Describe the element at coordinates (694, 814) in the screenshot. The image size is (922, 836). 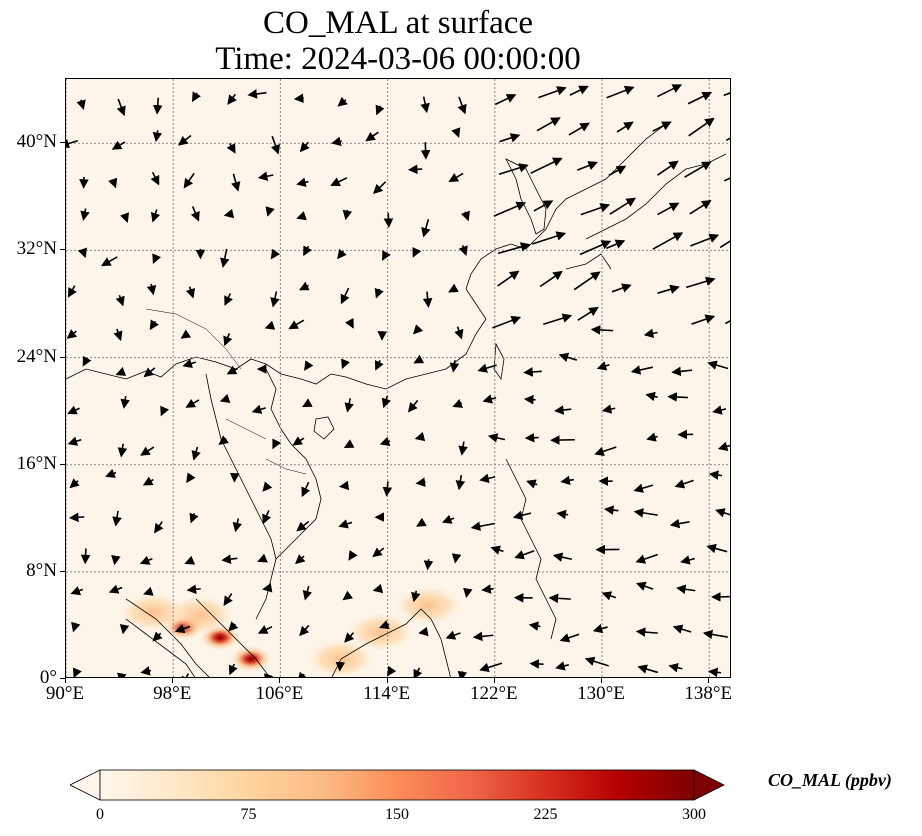
I see `colorbar-tick-label: 300` at that location.